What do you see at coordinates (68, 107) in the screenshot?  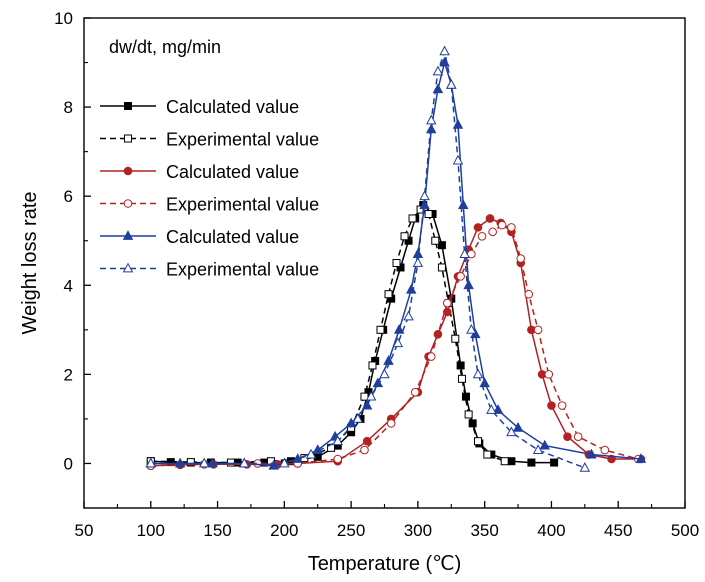 I see `y-tick-label: 8` at bounding box center [68, 107].